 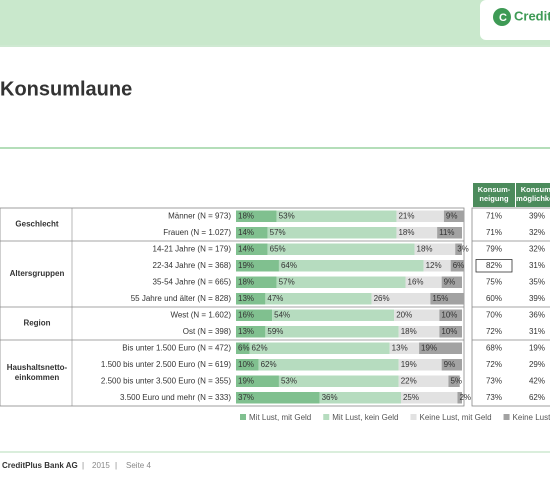 What do you see at coordinates (181, 298) in the screenshot?
I see `category-label: 55 Jahre und älter (N = 828)` at bounding box center [181, 298].